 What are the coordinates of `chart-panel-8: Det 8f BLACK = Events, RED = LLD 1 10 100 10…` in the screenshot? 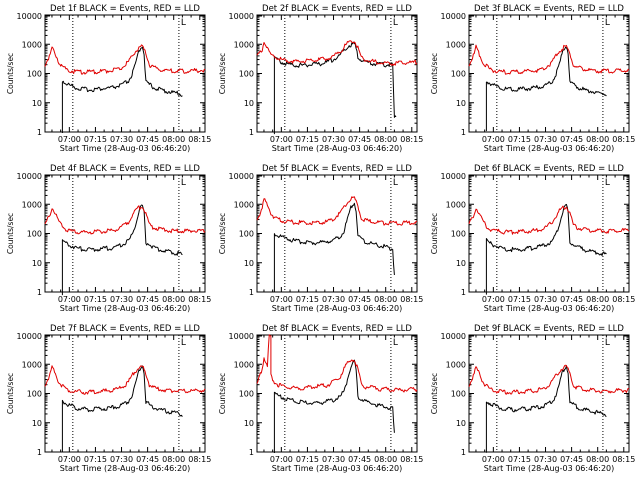 It's located at (320, 398).